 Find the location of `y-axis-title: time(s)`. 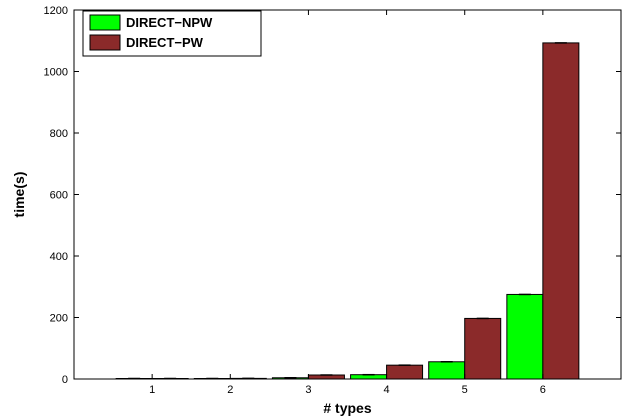

y-axis-title: time(s) is located at coordinates (19, 195).